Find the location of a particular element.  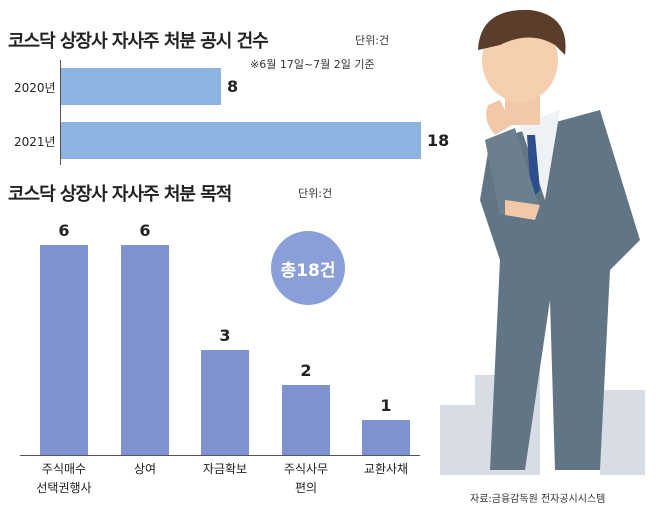

value-label: 2 is located at coordinates (306, 370).